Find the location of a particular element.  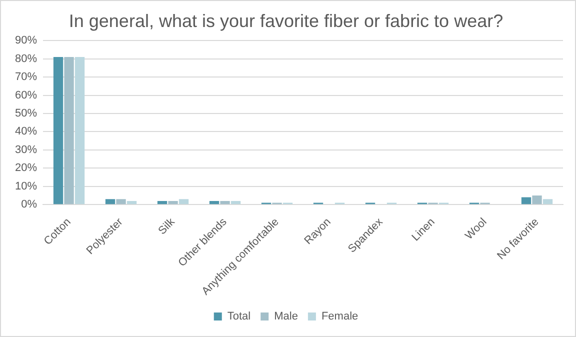

y-tick-label: 0% is located at coordinates (29, 204).